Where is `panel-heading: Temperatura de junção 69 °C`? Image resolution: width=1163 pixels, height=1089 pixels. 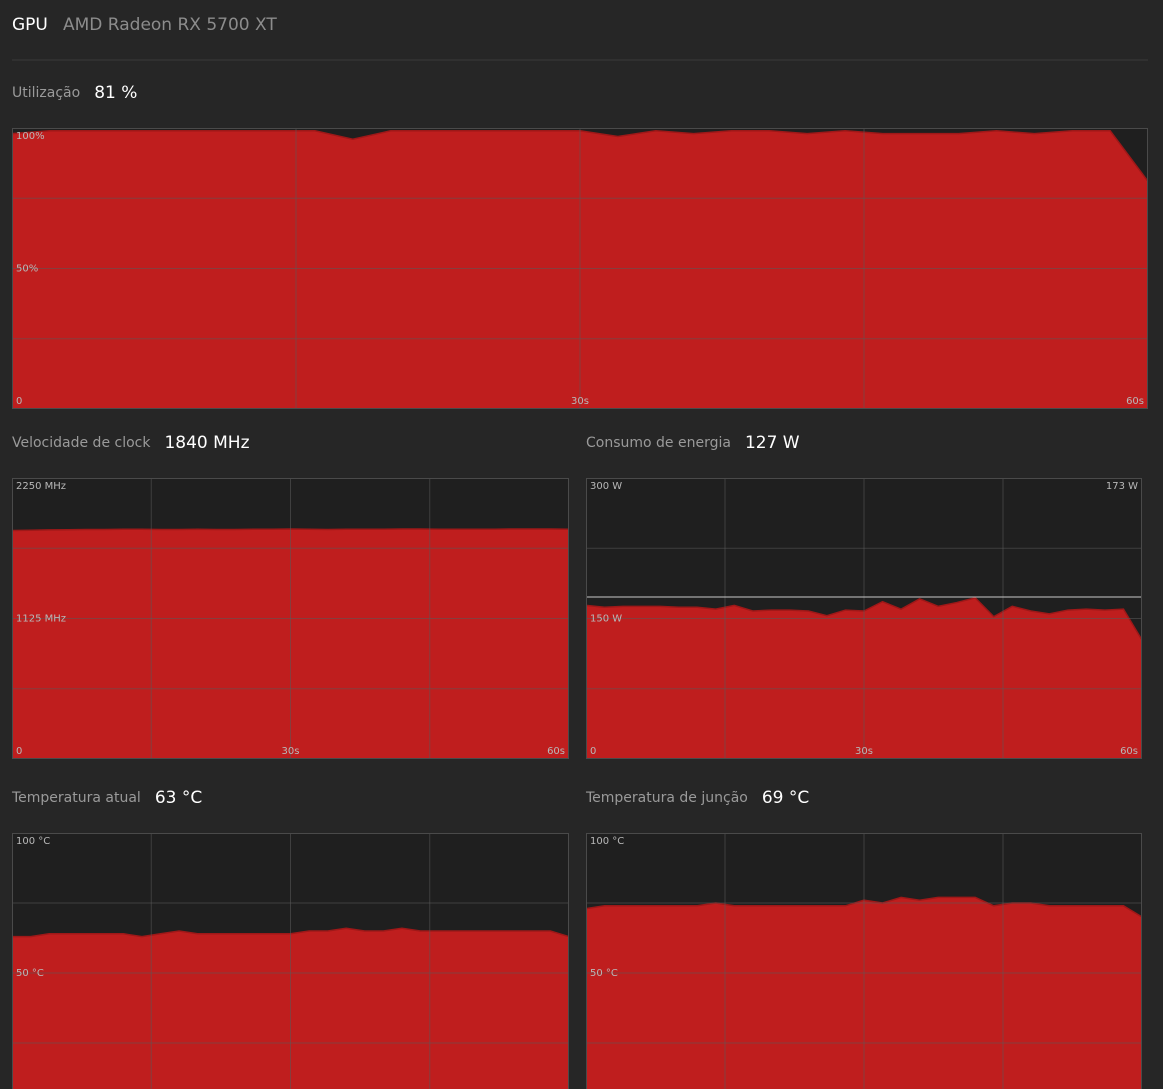
panel-heading: Temperatura de junção 69 °C is located at coordinates (697, 798).